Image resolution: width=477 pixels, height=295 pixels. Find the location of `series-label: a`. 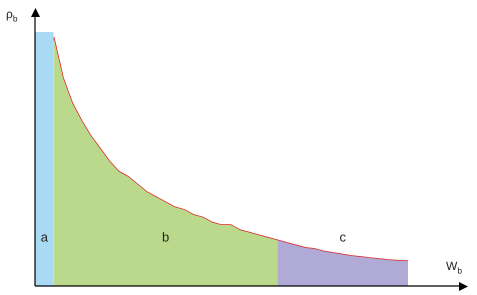

series-label: a is located at coordinates (44, 237).